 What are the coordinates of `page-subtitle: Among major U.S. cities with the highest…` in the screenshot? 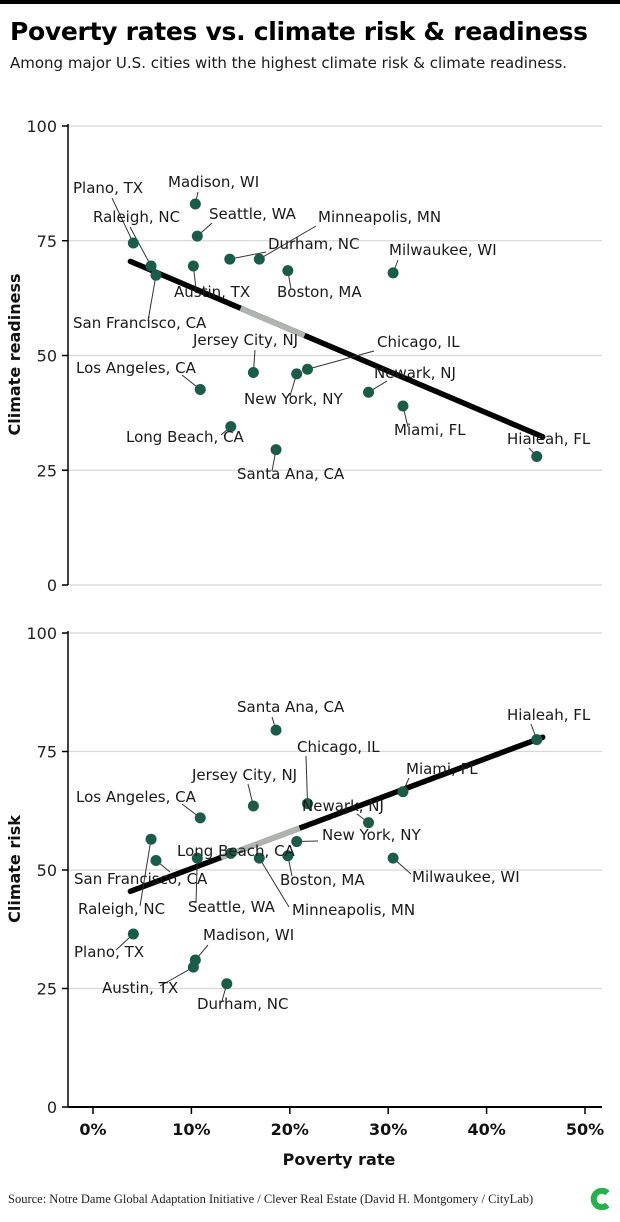 It's located at (289, 63).